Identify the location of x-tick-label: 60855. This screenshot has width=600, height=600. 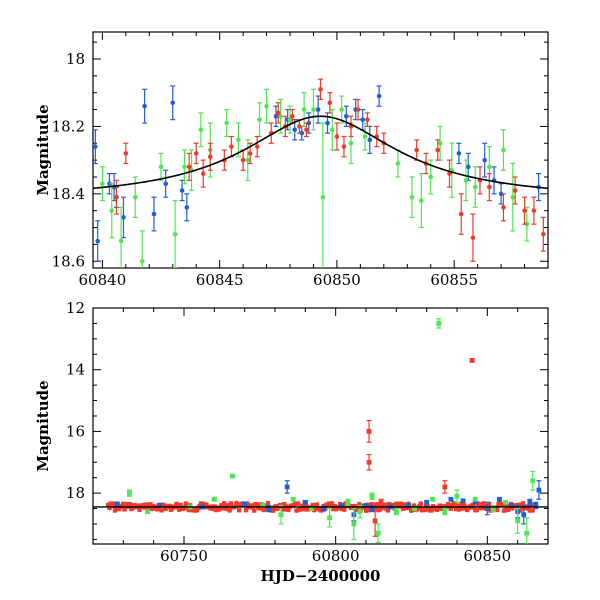
(454, 280).